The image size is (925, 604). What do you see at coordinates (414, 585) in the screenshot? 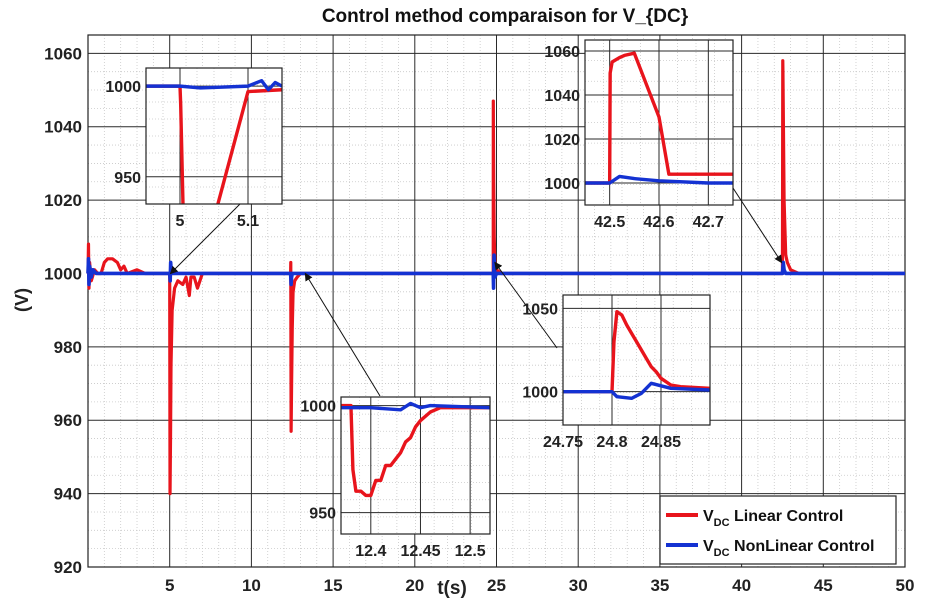
I see `x-tick-label: 20` at bounding box center [414, 585].